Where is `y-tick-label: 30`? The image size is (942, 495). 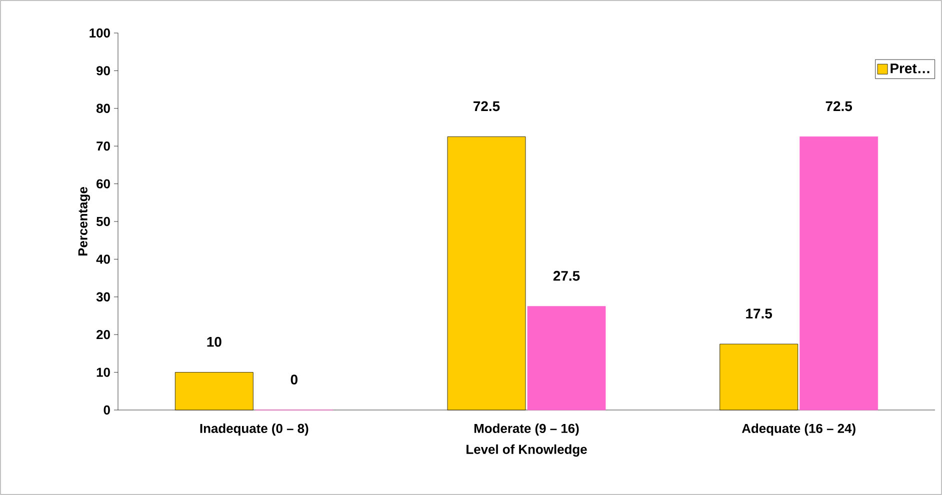 y-tick-label: 30 is located at coordinates (103, 297).